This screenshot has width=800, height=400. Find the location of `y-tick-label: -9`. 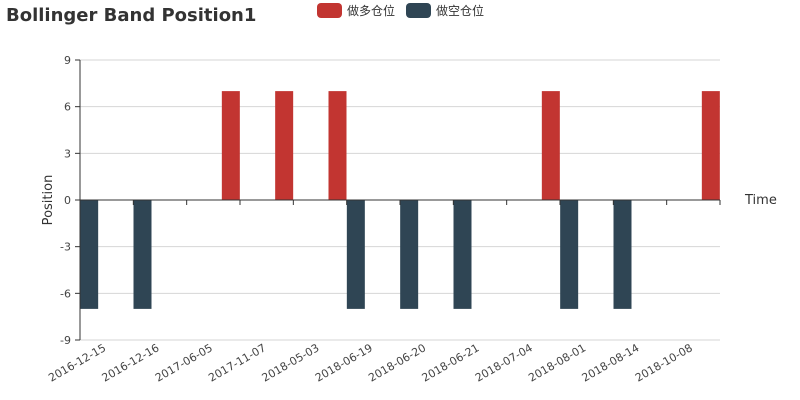

y-tick-label: -9 is located at coordinates (65, 340).